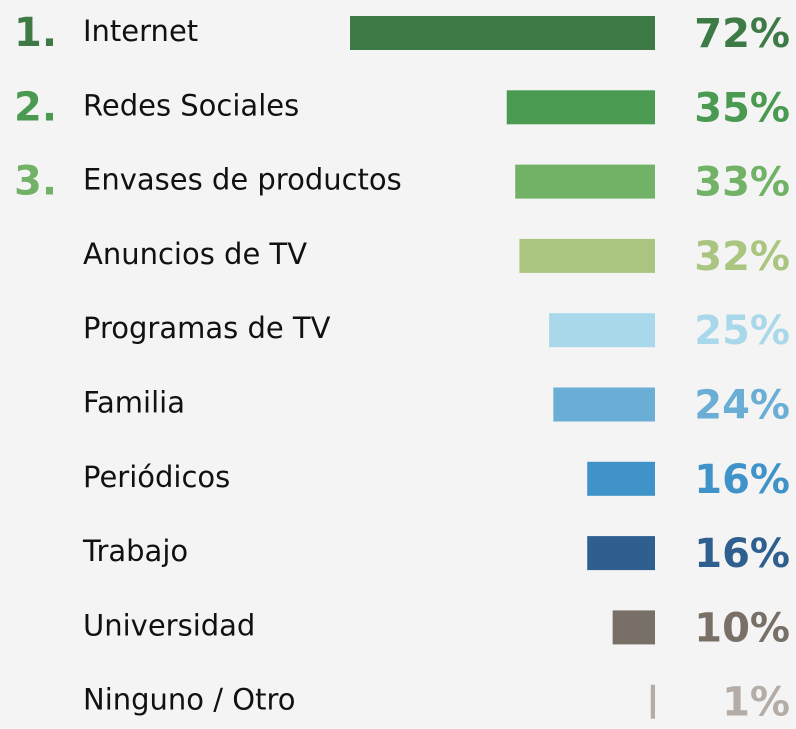 Image resolution: width=796 pixels, height=729 pixels. Describe the element at coordinates (742, 257) in the screenshot. I see `value-label: 32%` at that location.